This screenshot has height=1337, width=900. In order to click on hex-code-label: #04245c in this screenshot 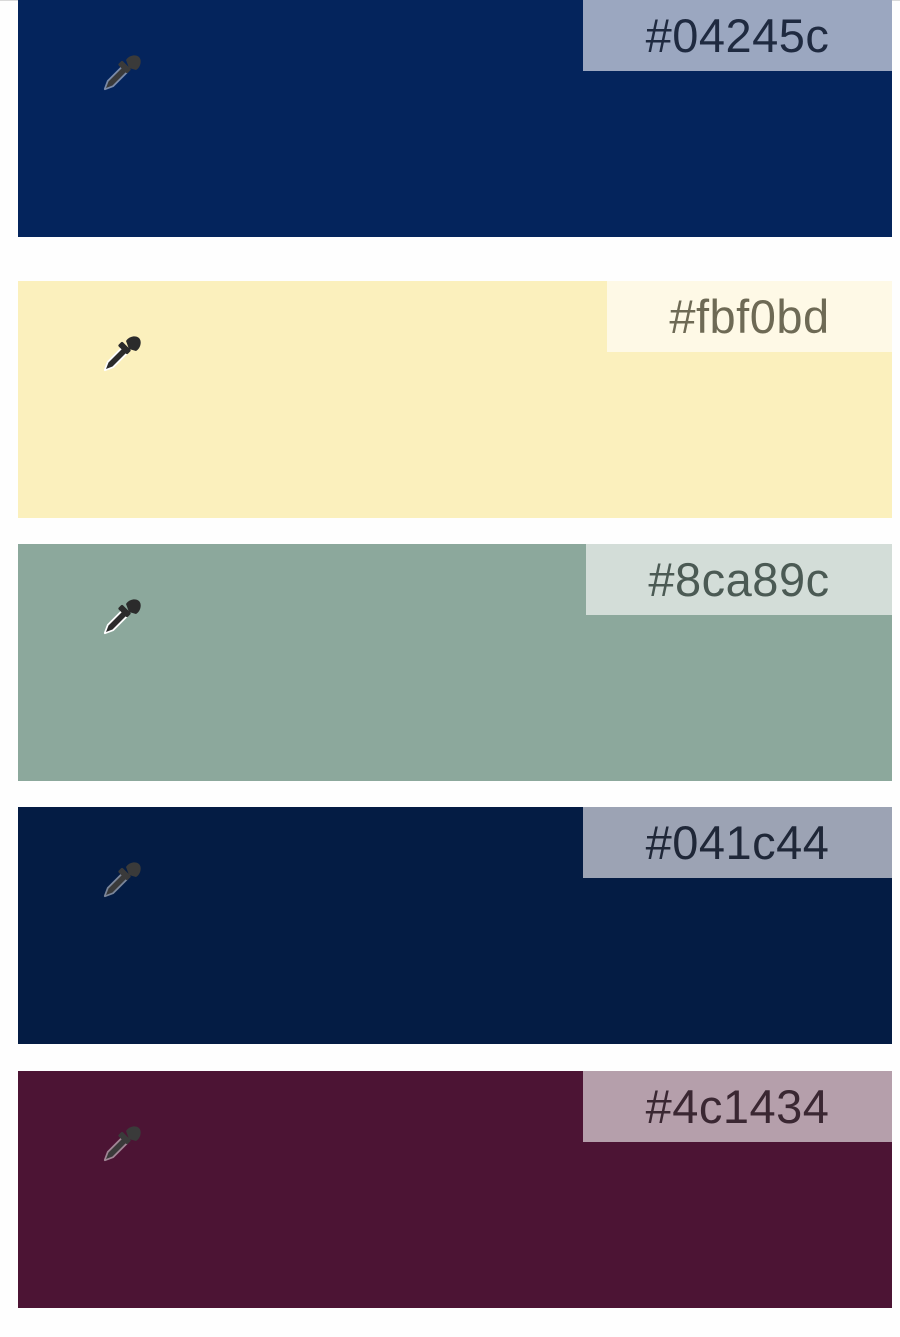, I will do `click(737, 35)`.